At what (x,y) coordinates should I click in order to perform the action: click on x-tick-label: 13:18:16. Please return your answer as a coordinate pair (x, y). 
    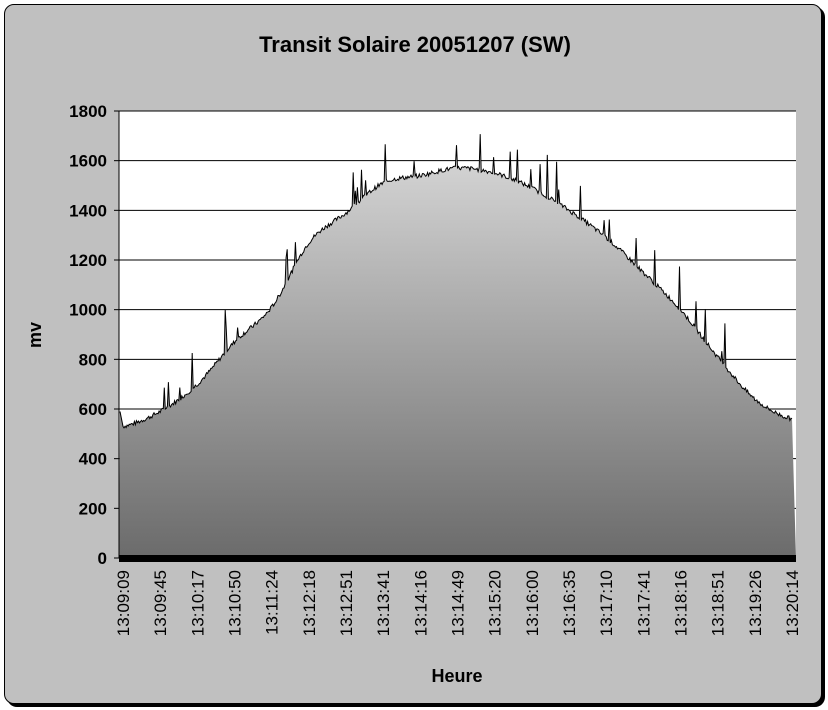
    Looking at the image, I should click on (681, 603).